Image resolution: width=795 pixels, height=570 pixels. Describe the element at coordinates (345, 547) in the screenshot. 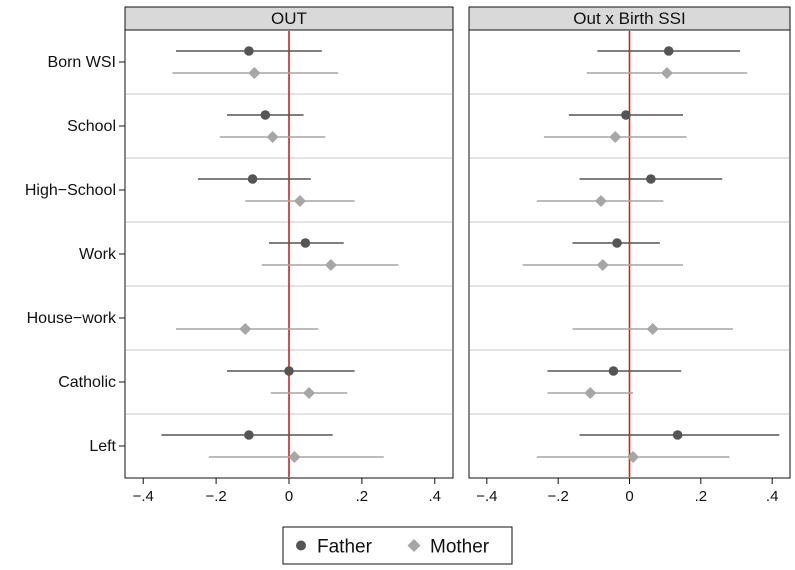

I see `legend-father-label: Father` at that location.